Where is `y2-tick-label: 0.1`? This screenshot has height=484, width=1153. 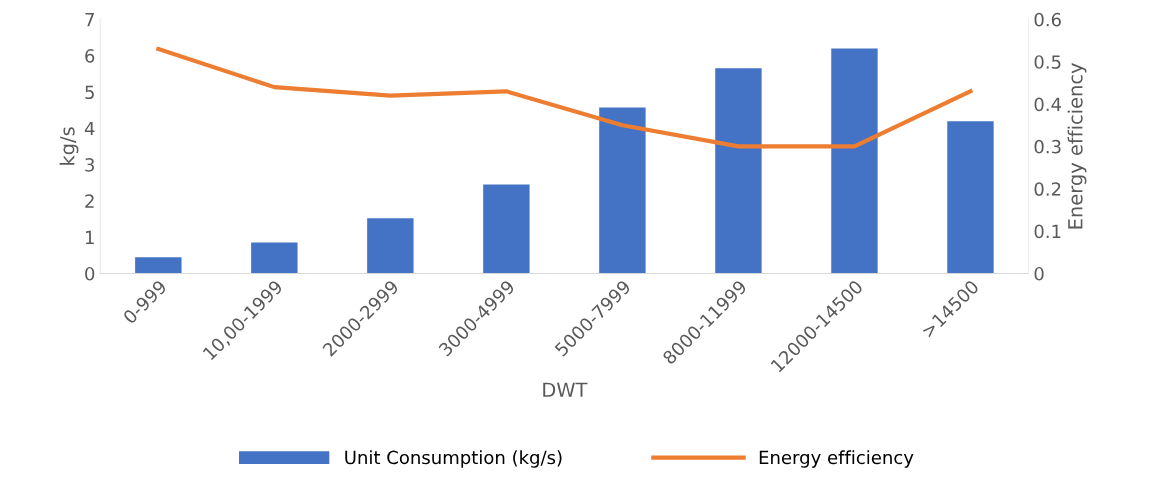
y2-tick-label: 0.1 is located at coordinates (1047, 231).